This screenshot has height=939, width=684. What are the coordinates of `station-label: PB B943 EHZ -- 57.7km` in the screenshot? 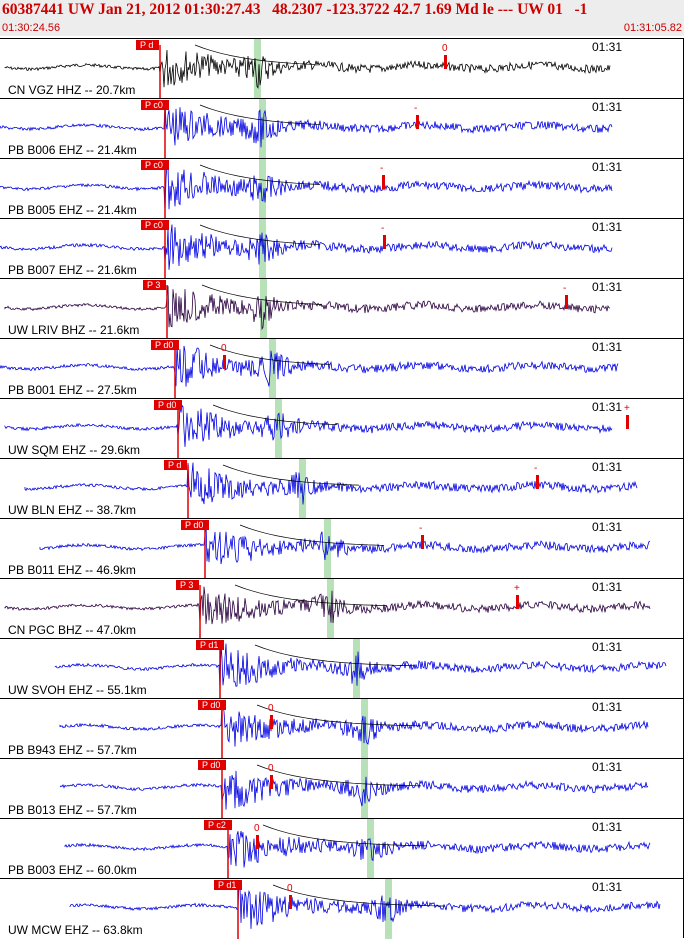 It's located at (72, 750).